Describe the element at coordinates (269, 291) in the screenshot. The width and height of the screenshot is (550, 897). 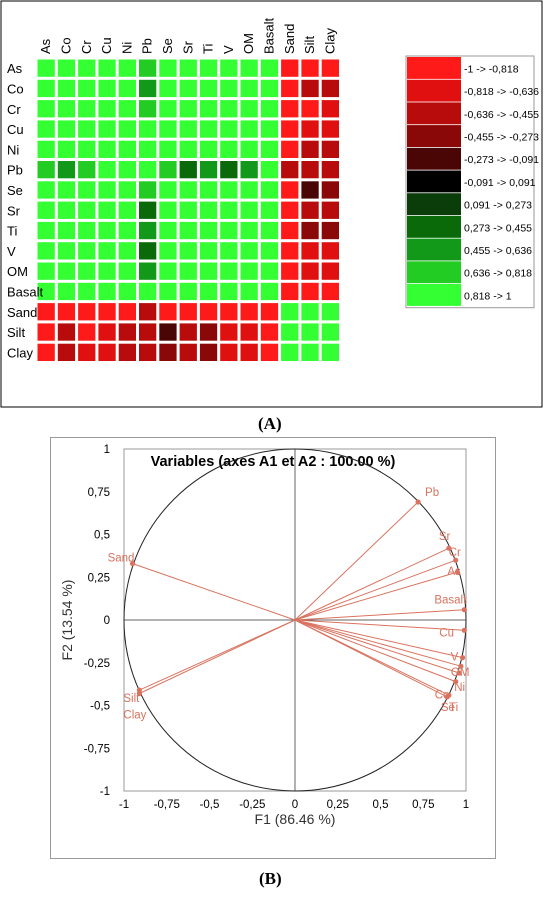
I see `heatmap-cell-Basalt-Basalt` at that location.